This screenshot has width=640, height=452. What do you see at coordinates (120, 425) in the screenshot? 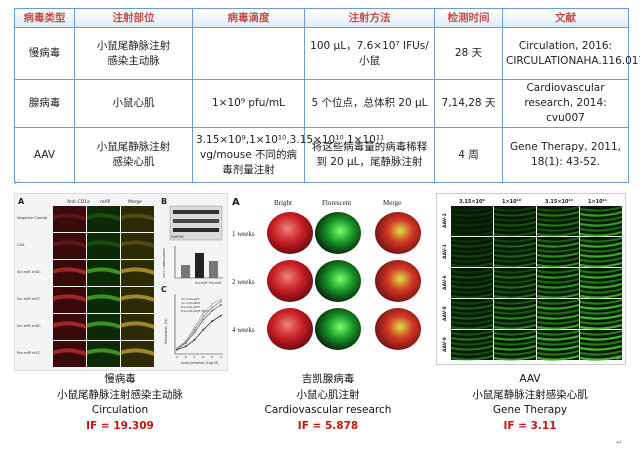
I see `impact-factor: IF = 19.309` at bounding box center [120, 425].